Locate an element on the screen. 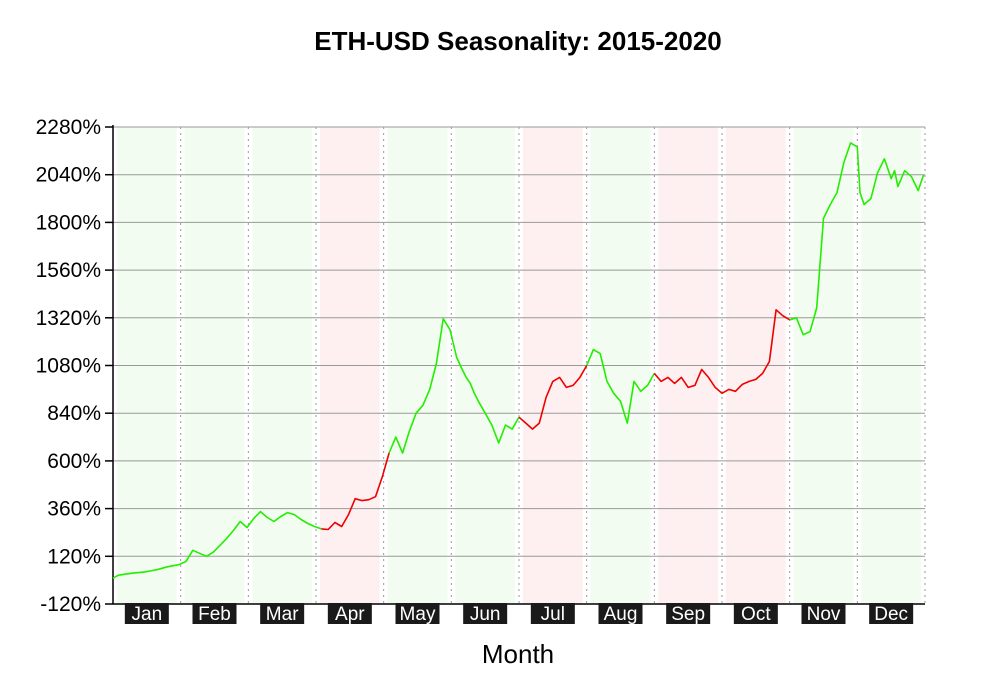 Image resolution: width=1000 pixels, height=700 pixels. month-labels: Jan Feb Mar Apr May Jun Jul Aug Sep Oct Nov Dec is located at coordinates (519, 614).